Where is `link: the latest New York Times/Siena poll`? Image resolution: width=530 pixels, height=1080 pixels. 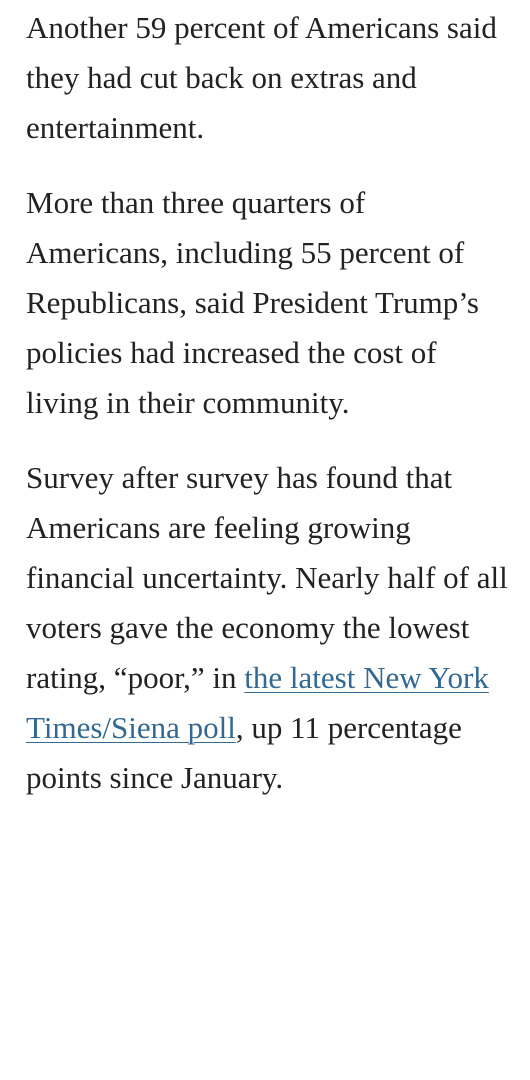
link: the latest New York Times/Siena poll is located at coordinates (257, 702).